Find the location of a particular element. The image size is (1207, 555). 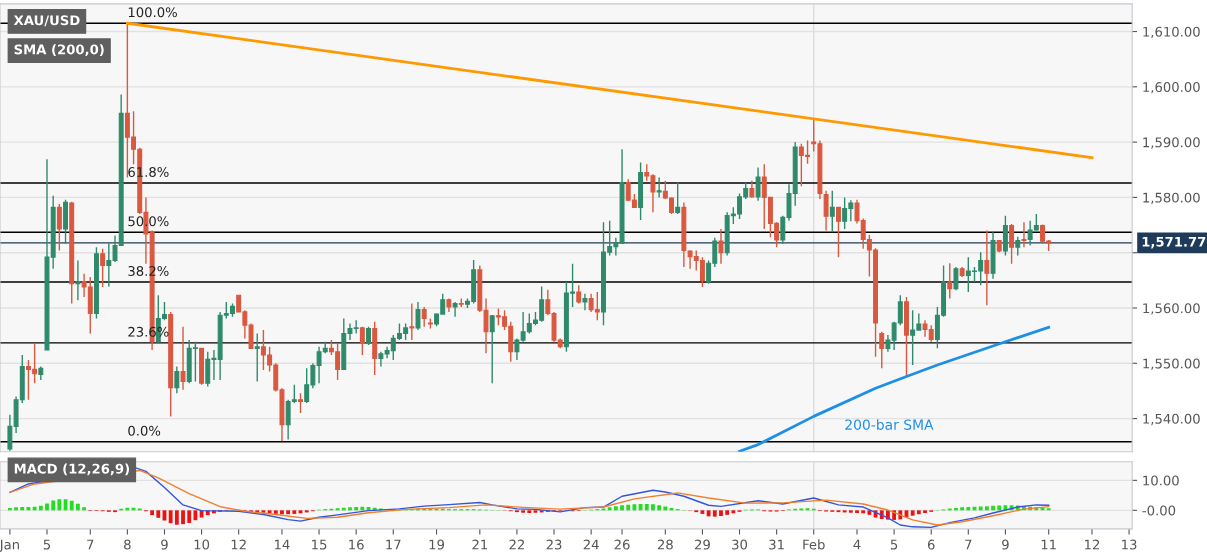

annotation: SMA (200,0) is located at coordinates (59, 50).